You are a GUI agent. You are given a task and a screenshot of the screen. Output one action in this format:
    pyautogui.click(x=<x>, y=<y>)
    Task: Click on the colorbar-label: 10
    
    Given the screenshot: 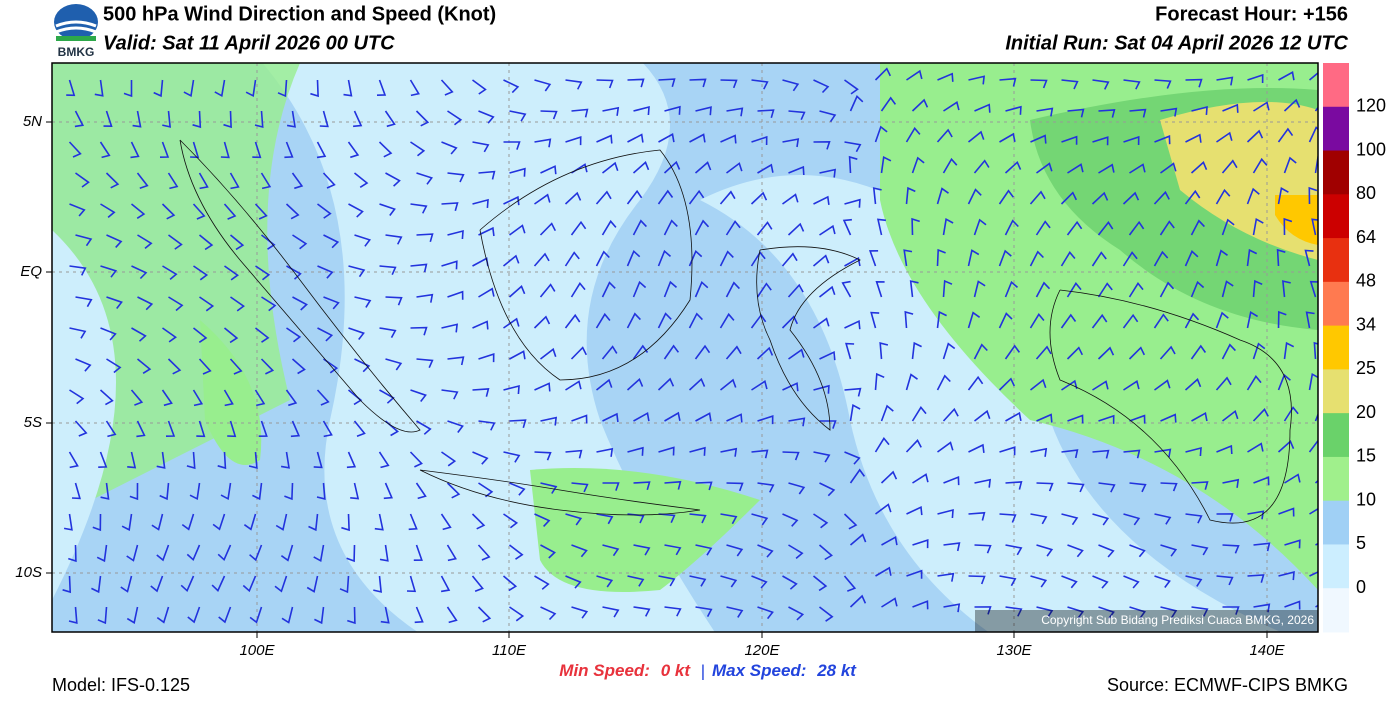 What is the action you would take?
    pyautogui.click(x=1366, y=499)
    